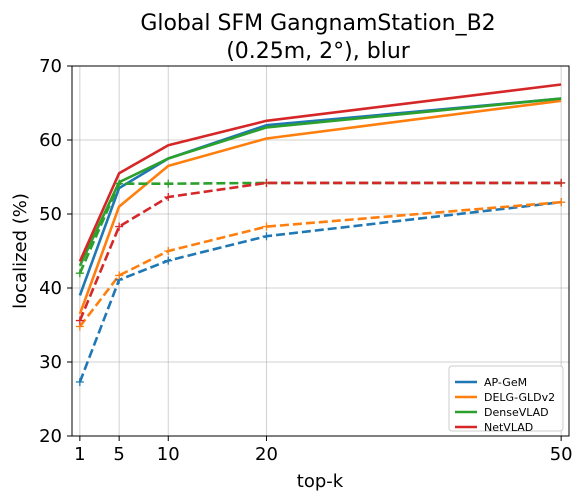 The image size is (581, 501). Describe the element at coordinates (50, 66) in the screenshot. I see `y-tick-label: 70` at that location.